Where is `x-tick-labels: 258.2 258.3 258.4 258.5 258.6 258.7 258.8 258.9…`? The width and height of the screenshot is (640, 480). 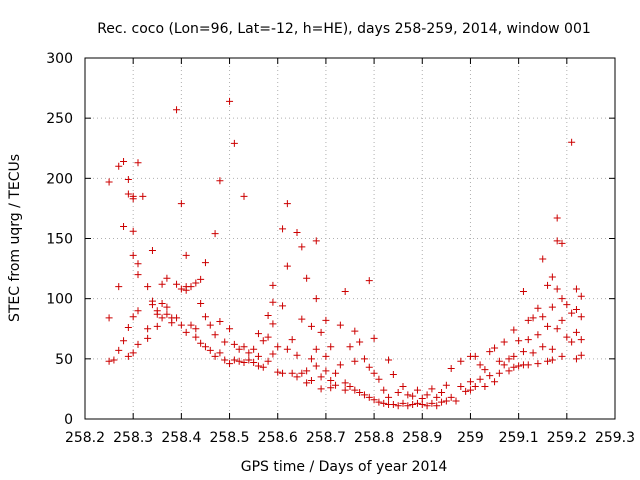
x-tick-labels: 258.2 258.3 258.4 258.5 258.6 258.7 258.8 258.9… is located at coordinates (350, 438).